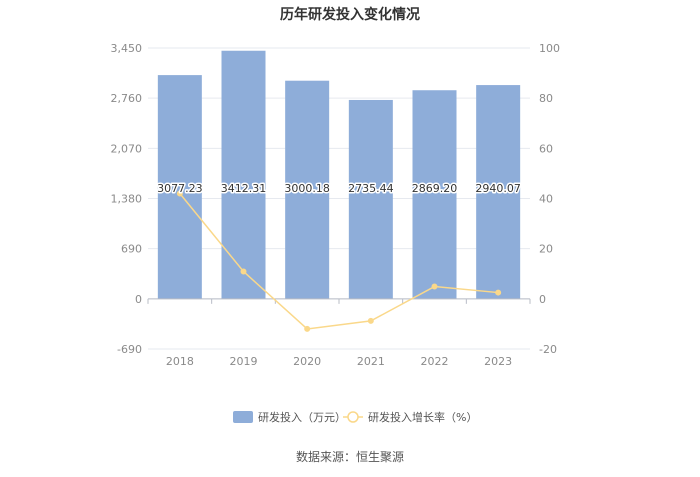 The width and height of the screenshot is (700, 477). I want to click on y-left-tick-label: 2,760, so click(127, 98).